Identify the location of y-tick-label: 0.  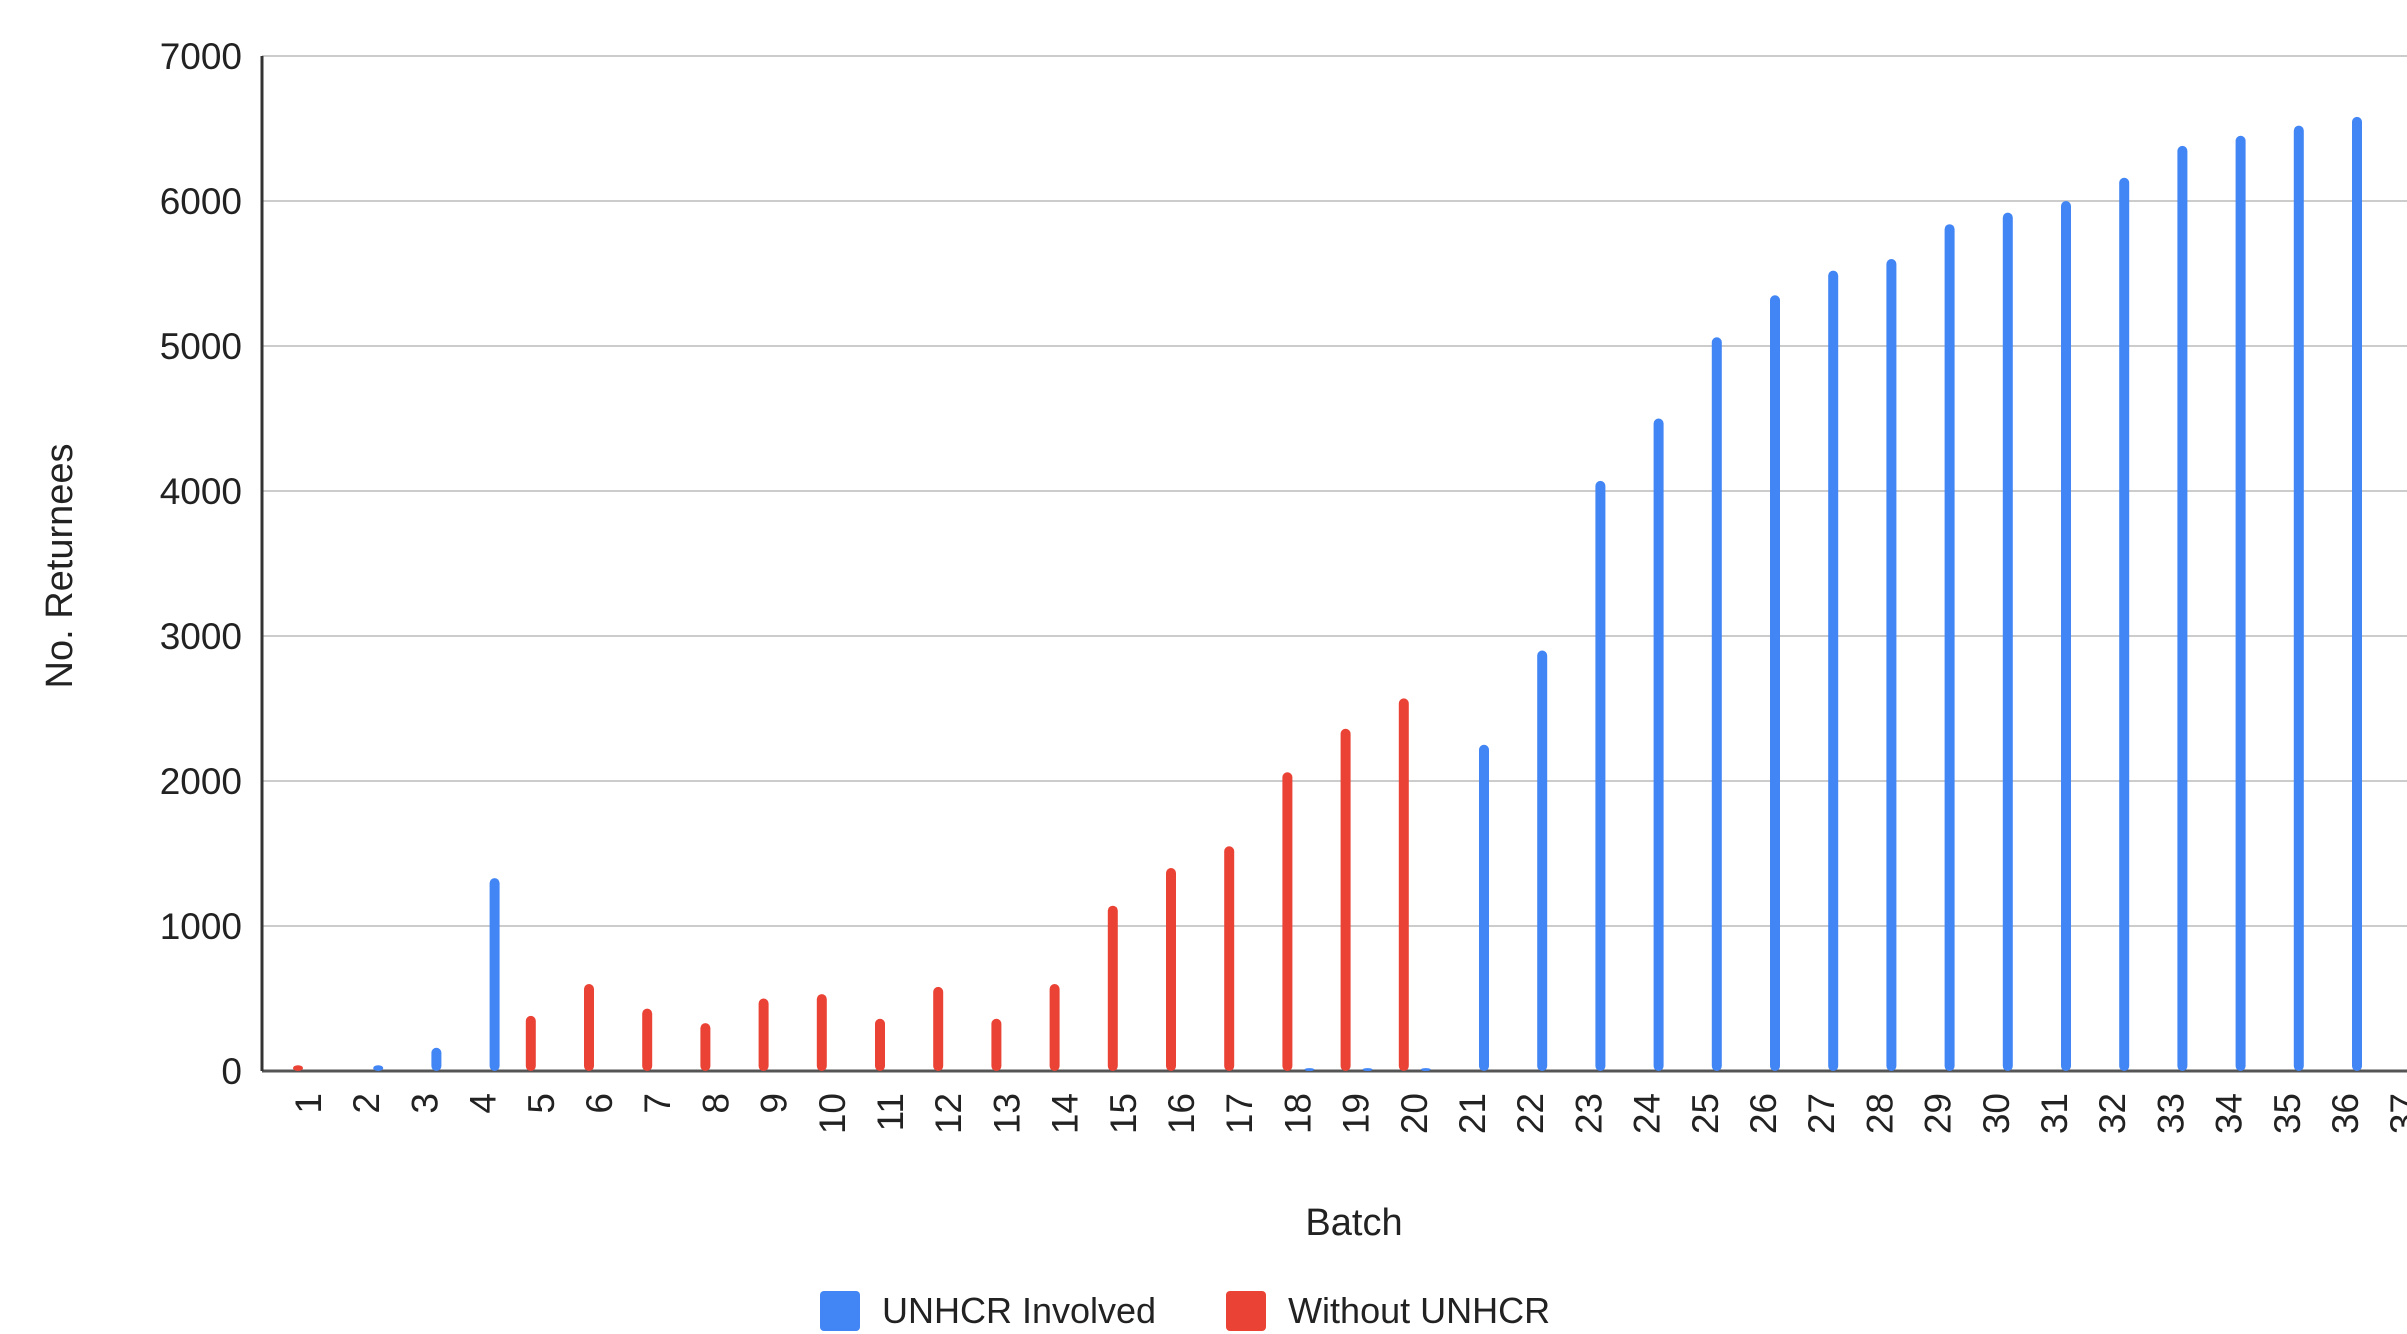
(231, 1071).